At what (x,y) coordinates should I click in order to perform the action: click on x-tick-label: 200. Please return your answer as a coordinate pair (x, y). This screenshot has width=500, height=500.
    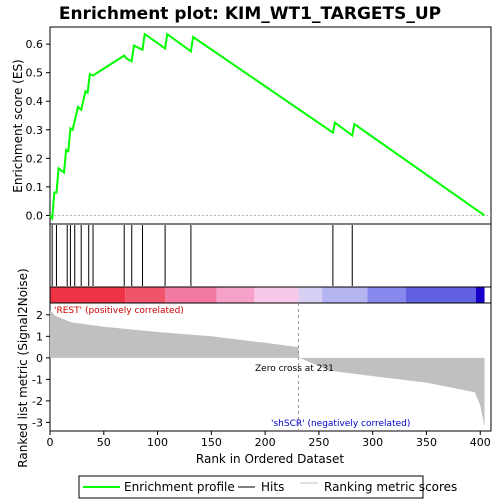
    Looking at the image, I should click on (265, 442).